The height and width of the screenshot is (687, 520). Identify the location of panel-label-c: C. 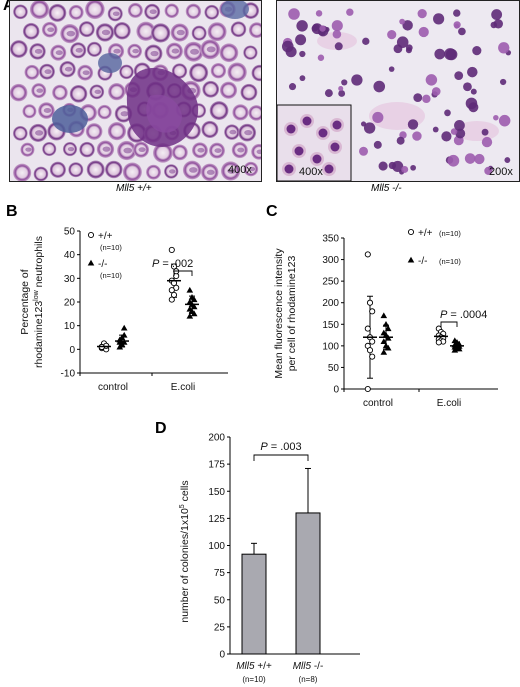
(272, 211).